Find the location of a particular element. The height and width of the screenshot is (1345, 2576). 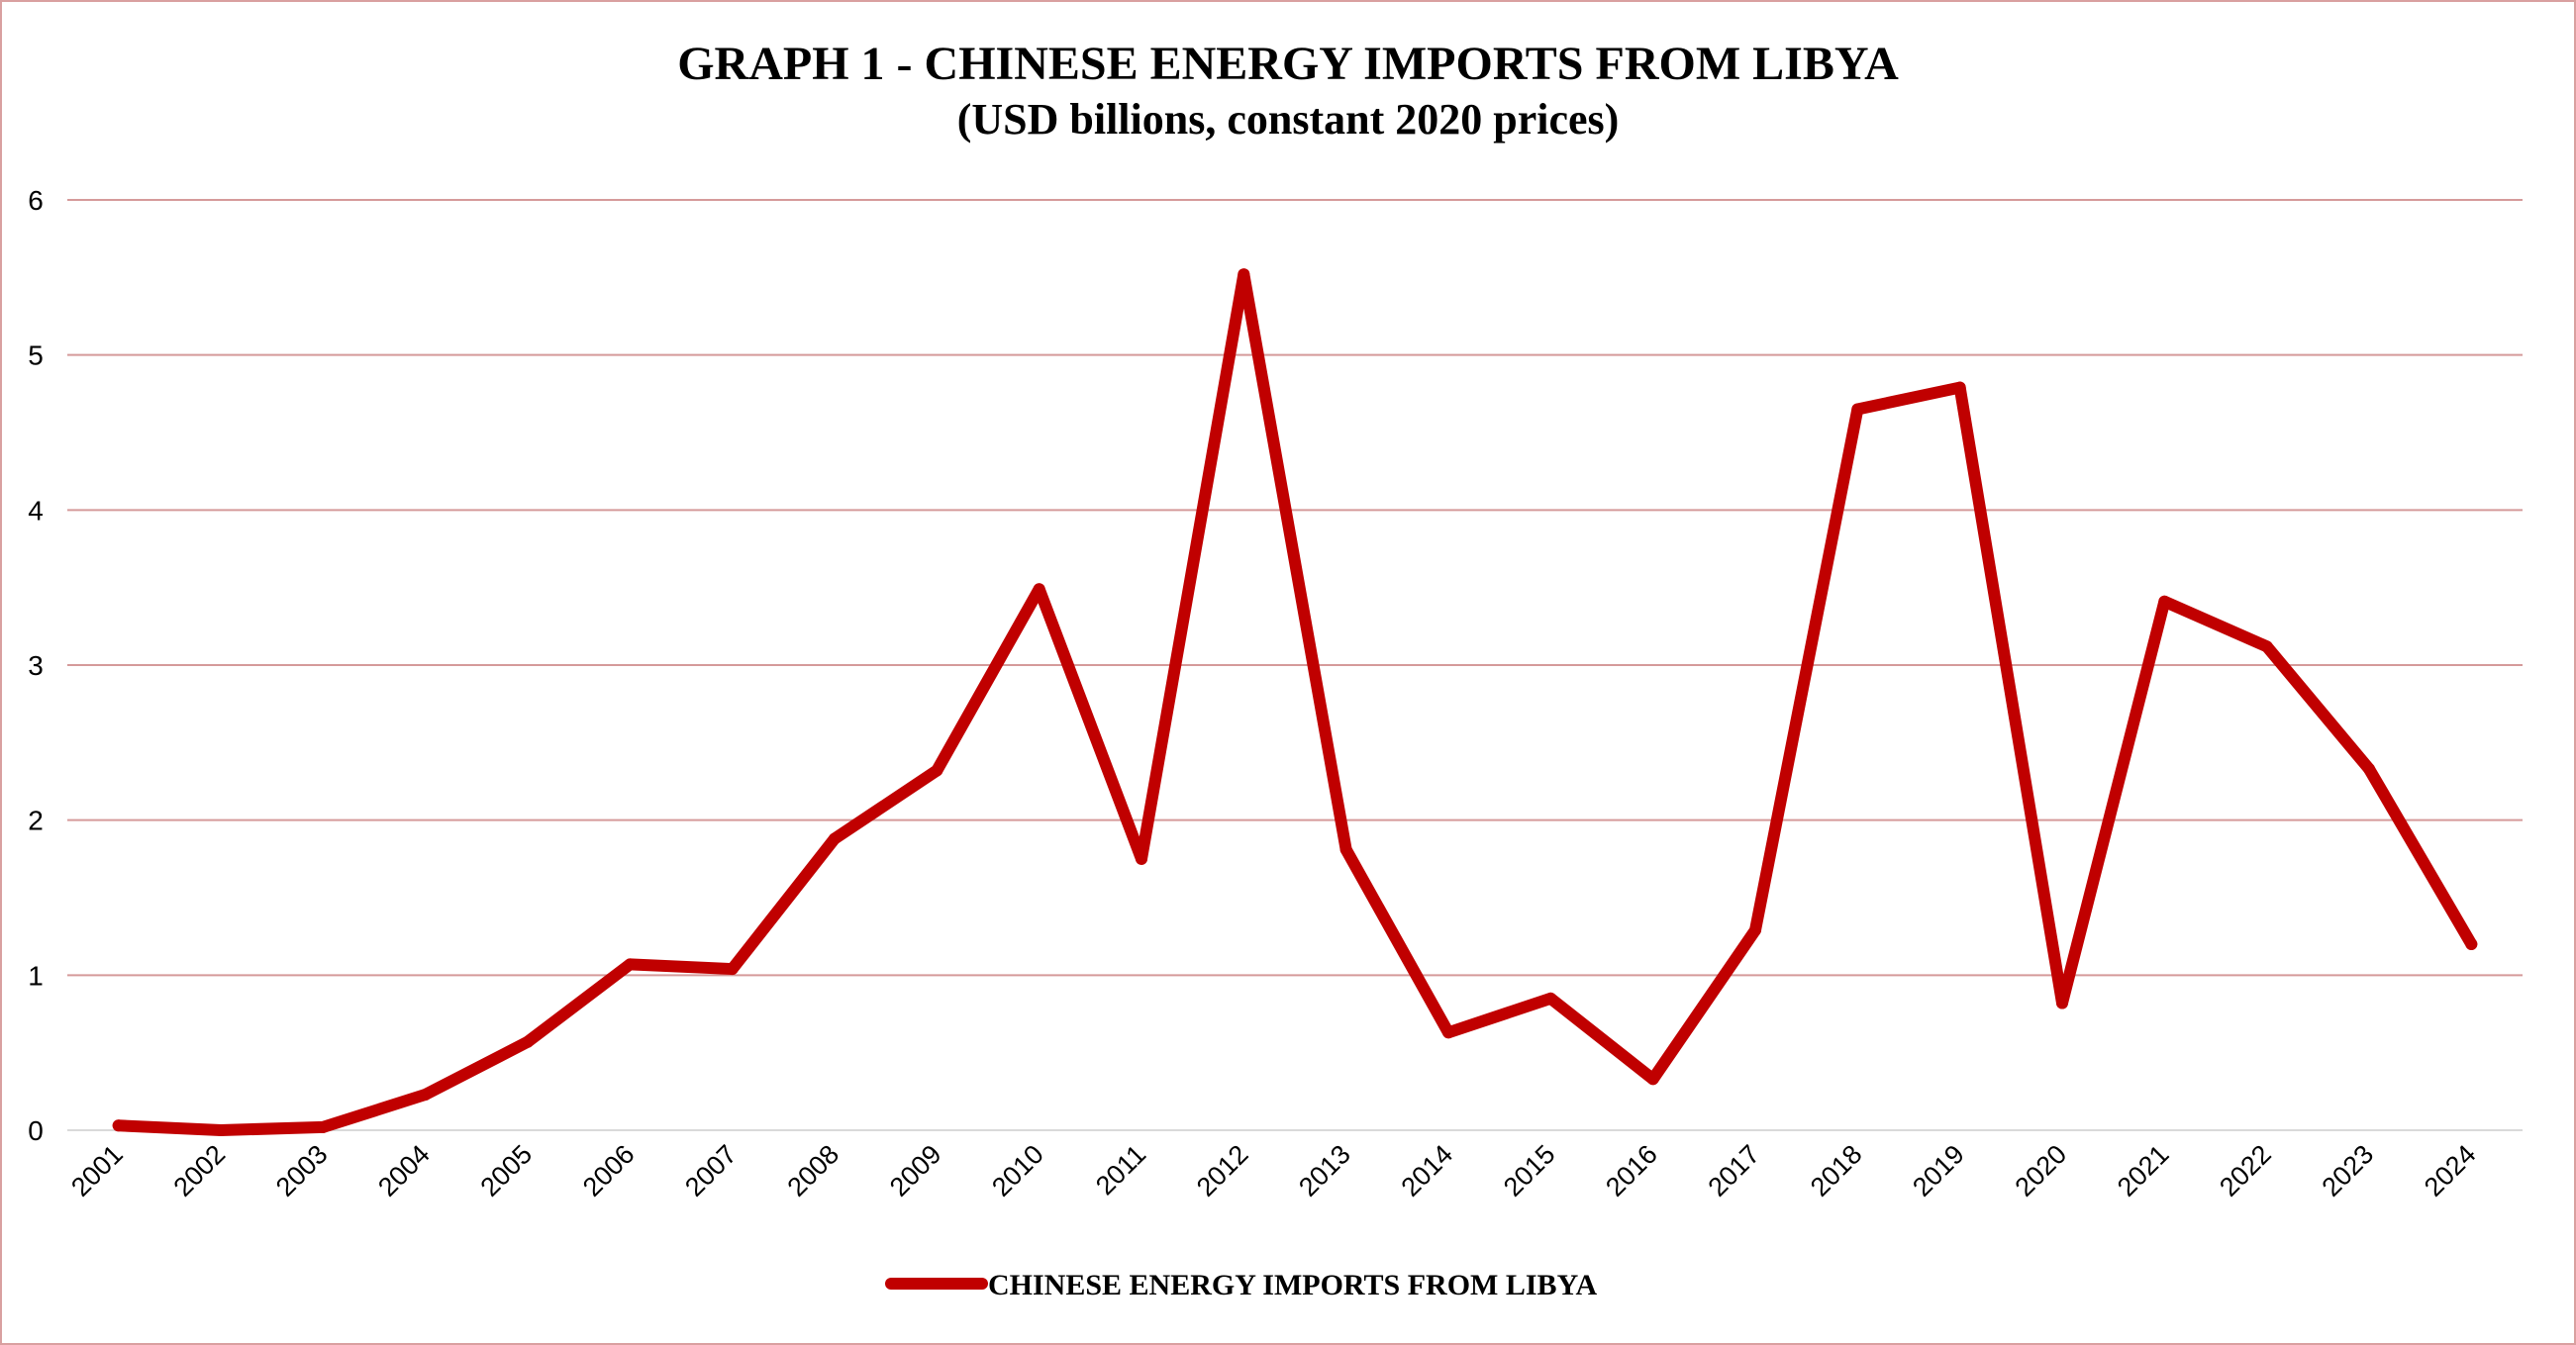

x-tick-label: 2001 is located at coordinates (97, 1170).